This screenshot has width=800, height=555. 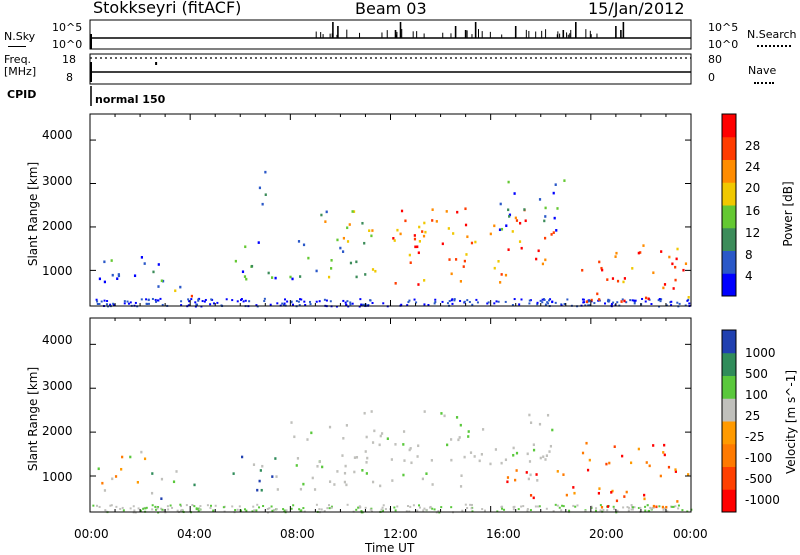 I want to click on vel-cb-m500: -500, so click(x=759, y=479).